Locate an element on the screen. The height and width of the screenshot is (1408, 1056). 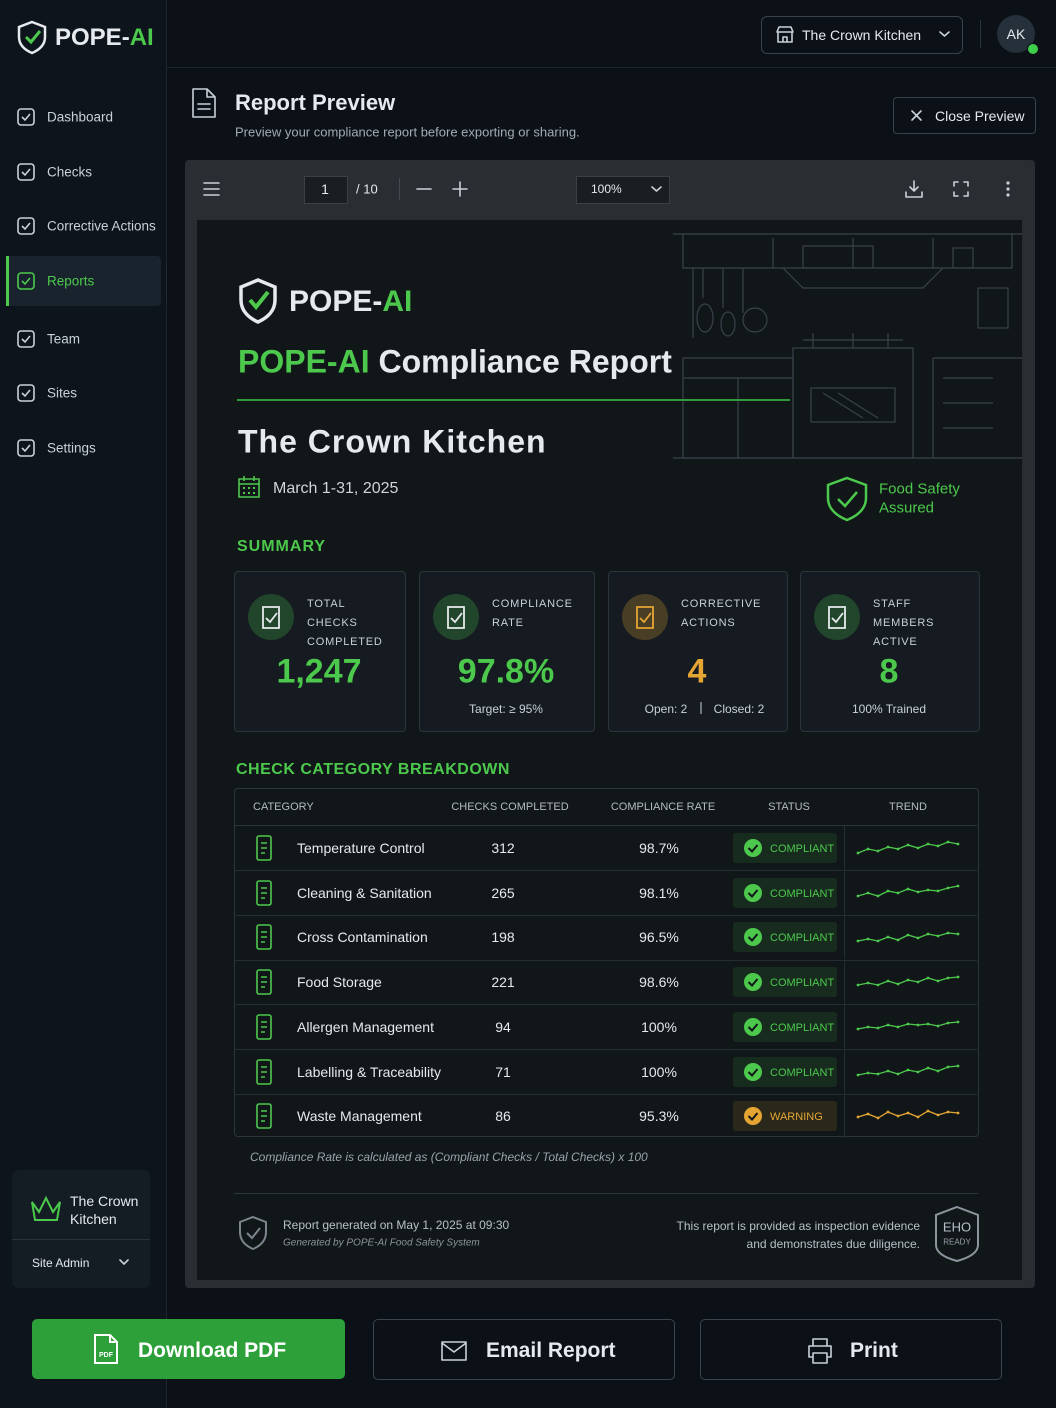
menu-icon is located at coordinates (211, 189).